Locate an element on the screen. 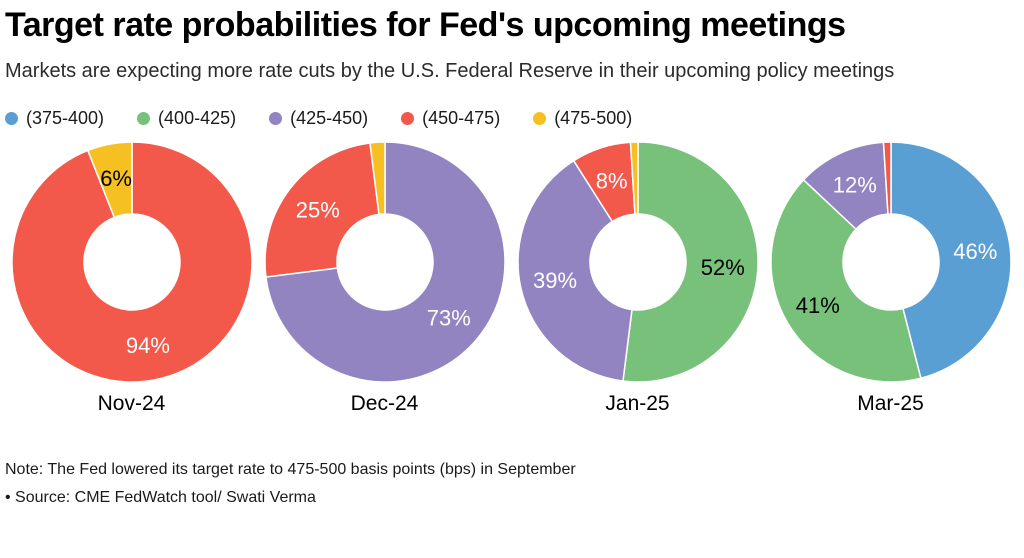  donut-slice-label: 39% is located at coordinates (554, 280).